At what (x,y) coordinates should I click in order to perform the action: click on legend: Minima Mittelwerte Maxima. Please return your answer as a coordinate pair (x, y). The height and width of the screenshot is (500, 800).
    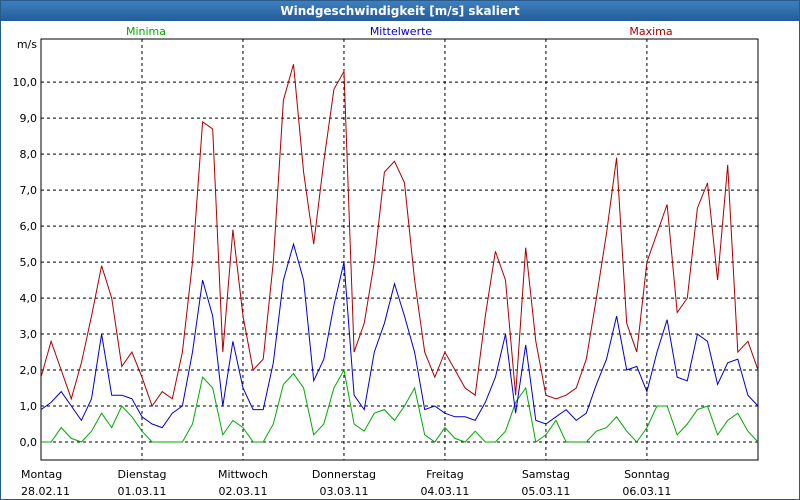
    Looking at the image, I should click on (399, 31).